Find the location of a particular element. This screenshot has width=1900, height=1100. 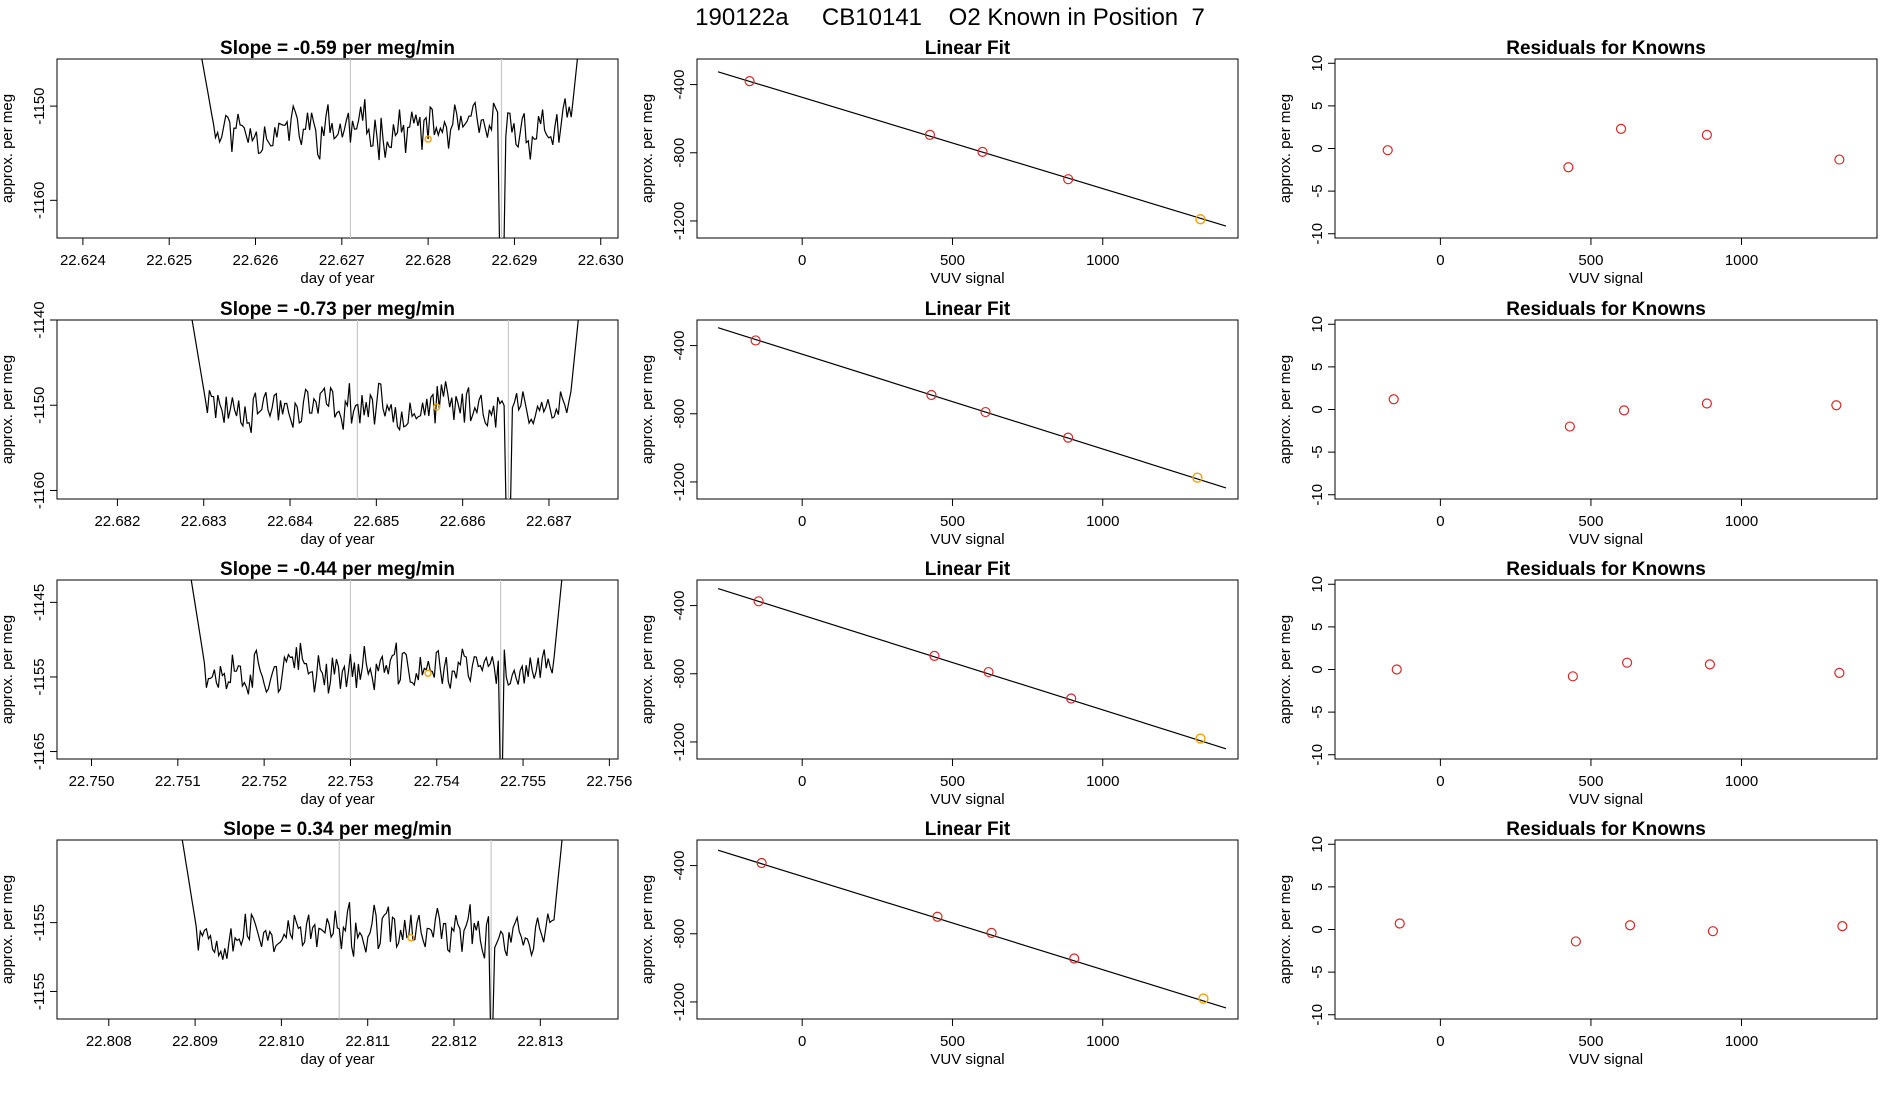

series-line is located at coordinates (372, 929).